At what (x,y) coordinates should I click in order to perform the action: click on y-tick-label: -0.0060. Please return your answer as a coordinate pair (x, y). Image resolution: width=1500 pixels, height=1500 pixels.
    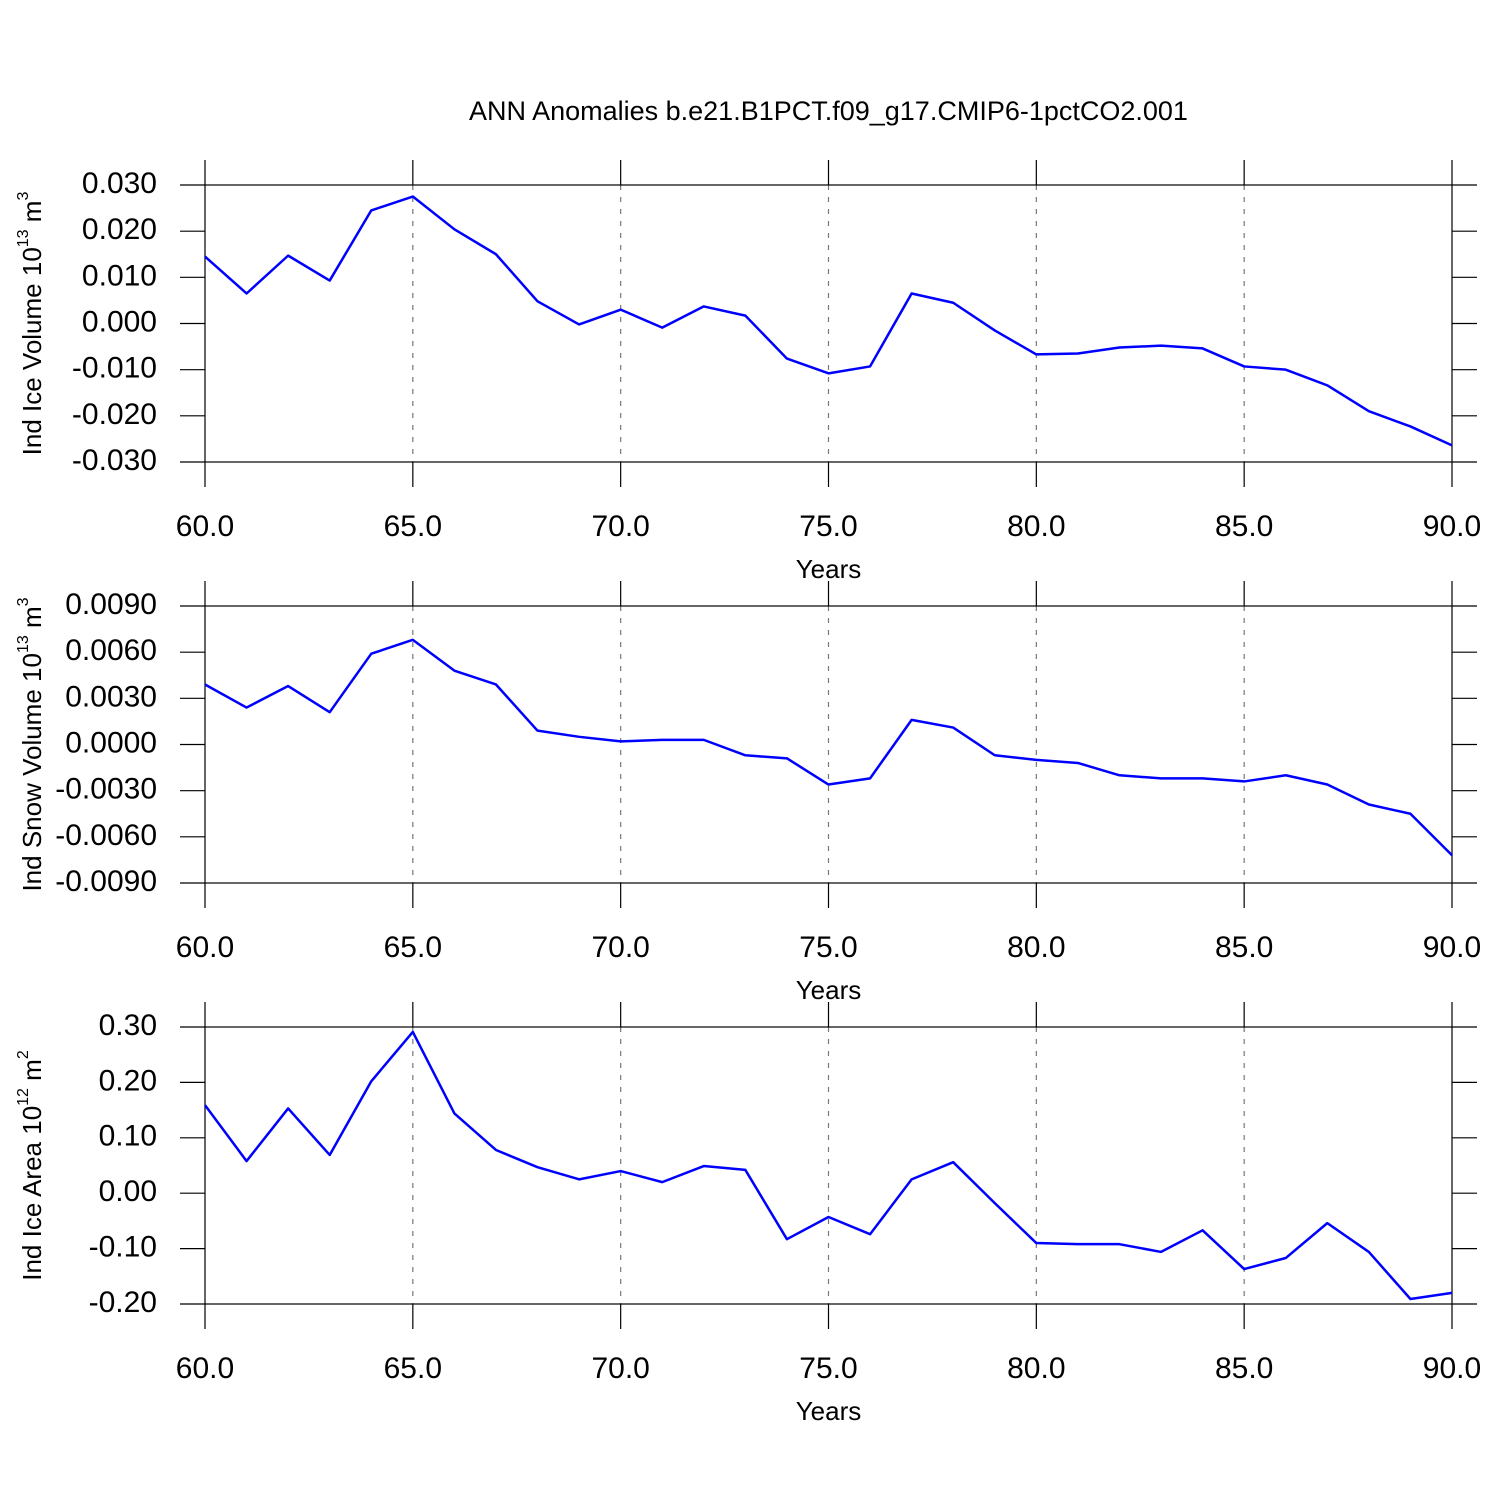
    Looking at the image, I should click on (106, 835).